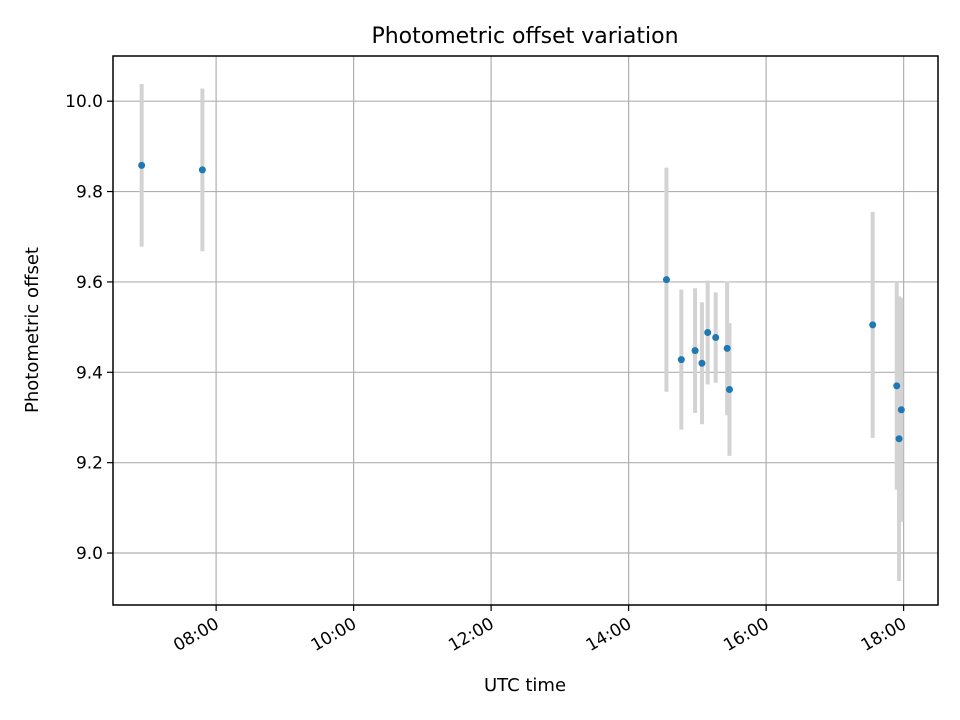  What do you see at coordinates (32, 330) in the screenshot?
I see `y-axis-label: Photometric offset` at bounding box center [32, 330].